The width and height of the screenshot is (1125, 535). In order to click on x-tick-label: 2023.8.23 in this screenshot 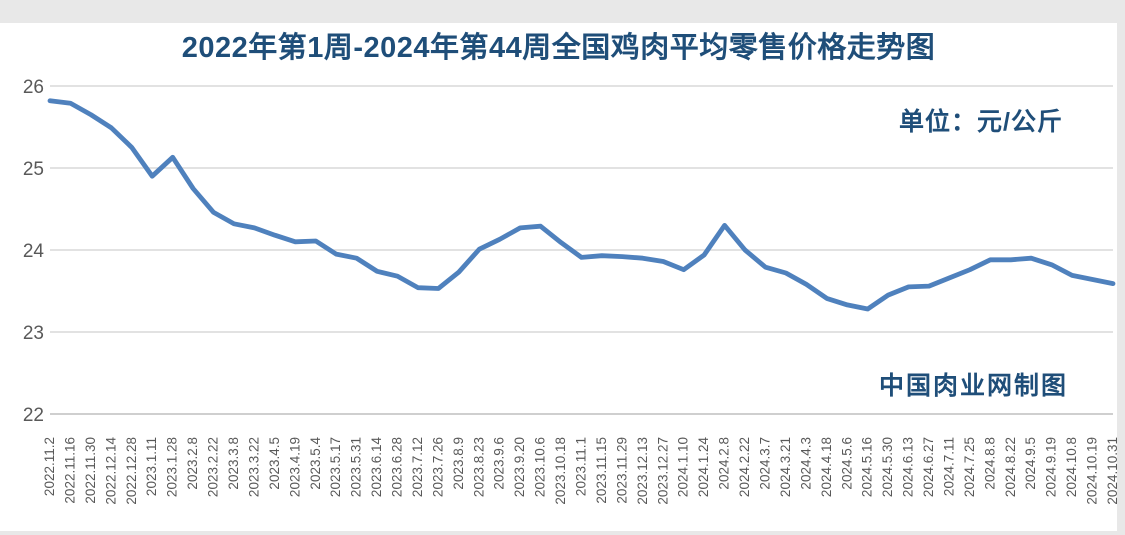, I will do `click(478, 467)`.